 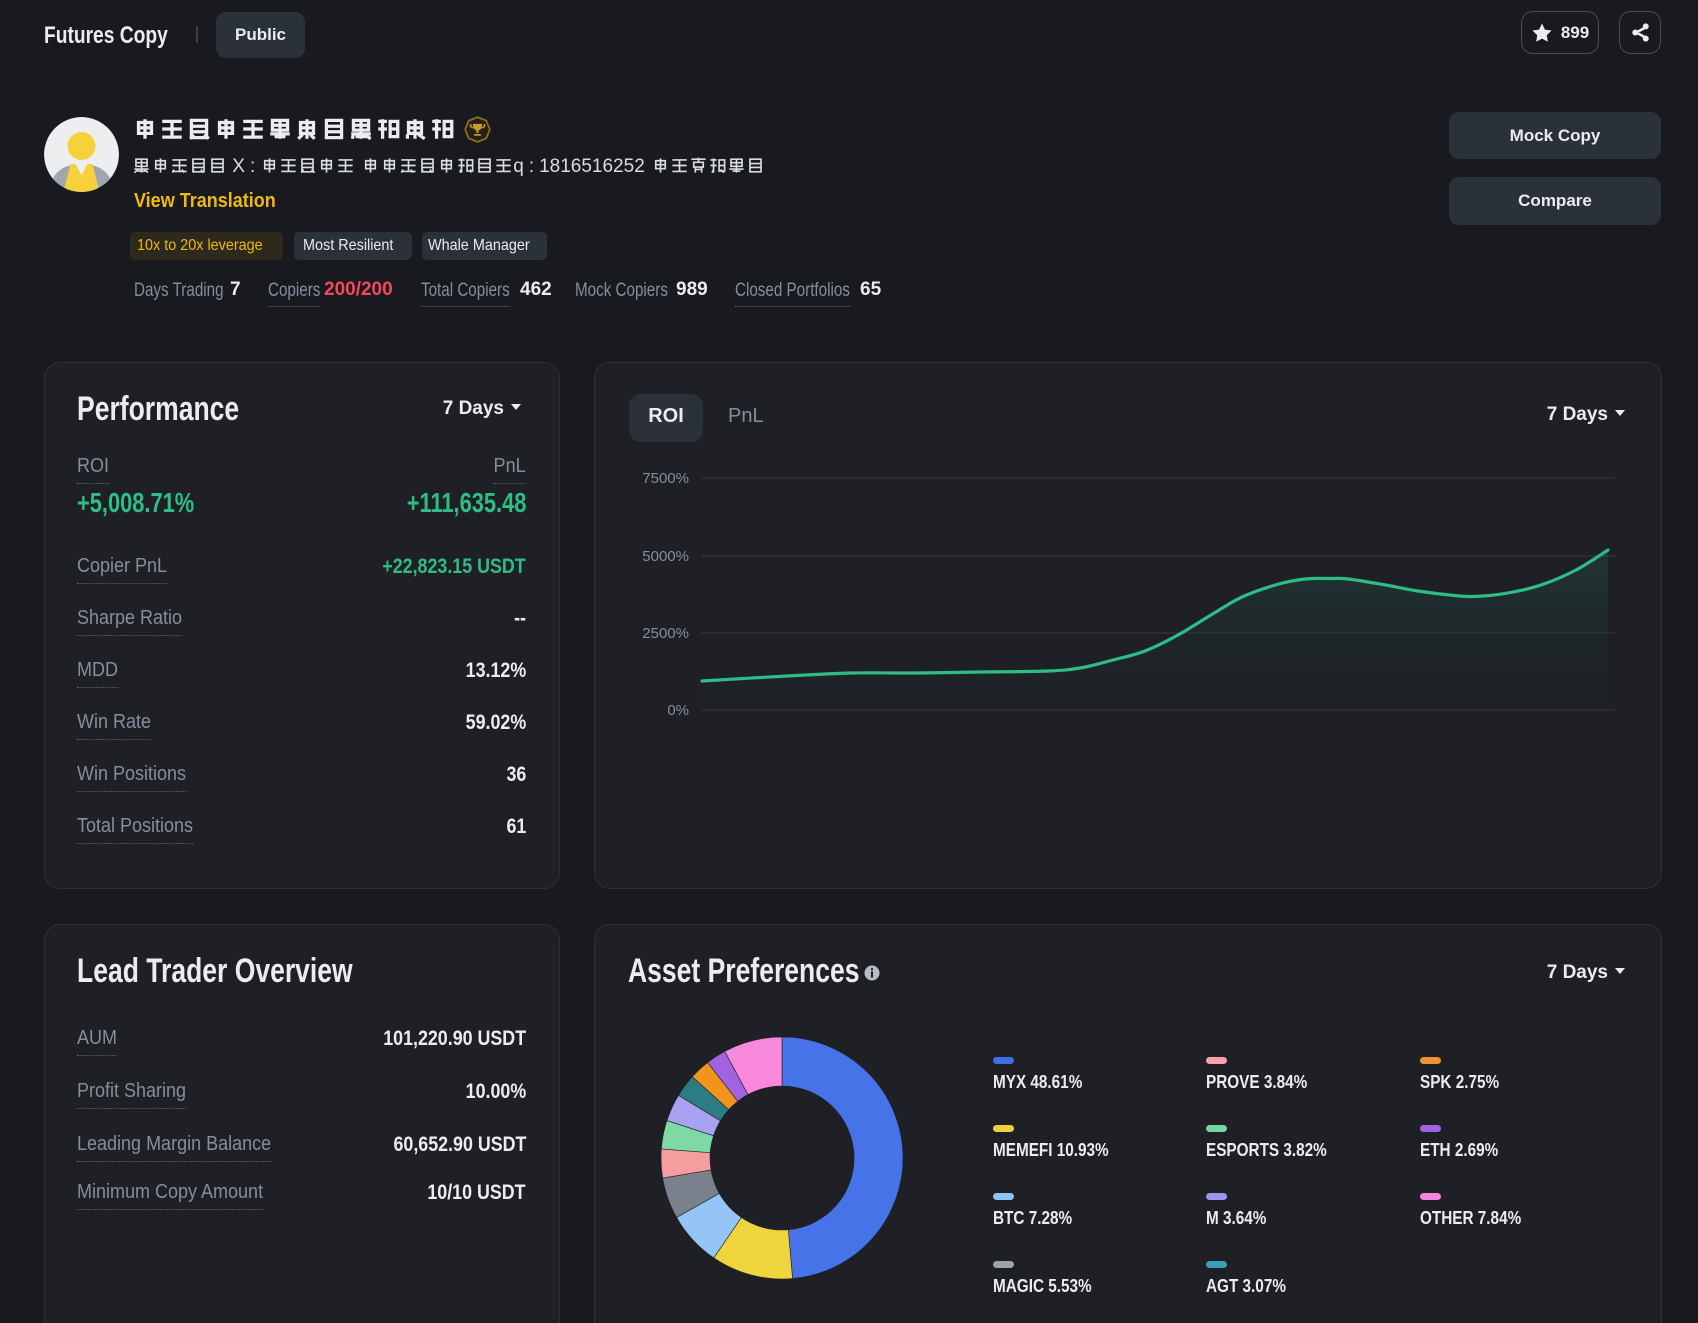 I want to click on svg-text: 5000%, so click(x=665, y=556).